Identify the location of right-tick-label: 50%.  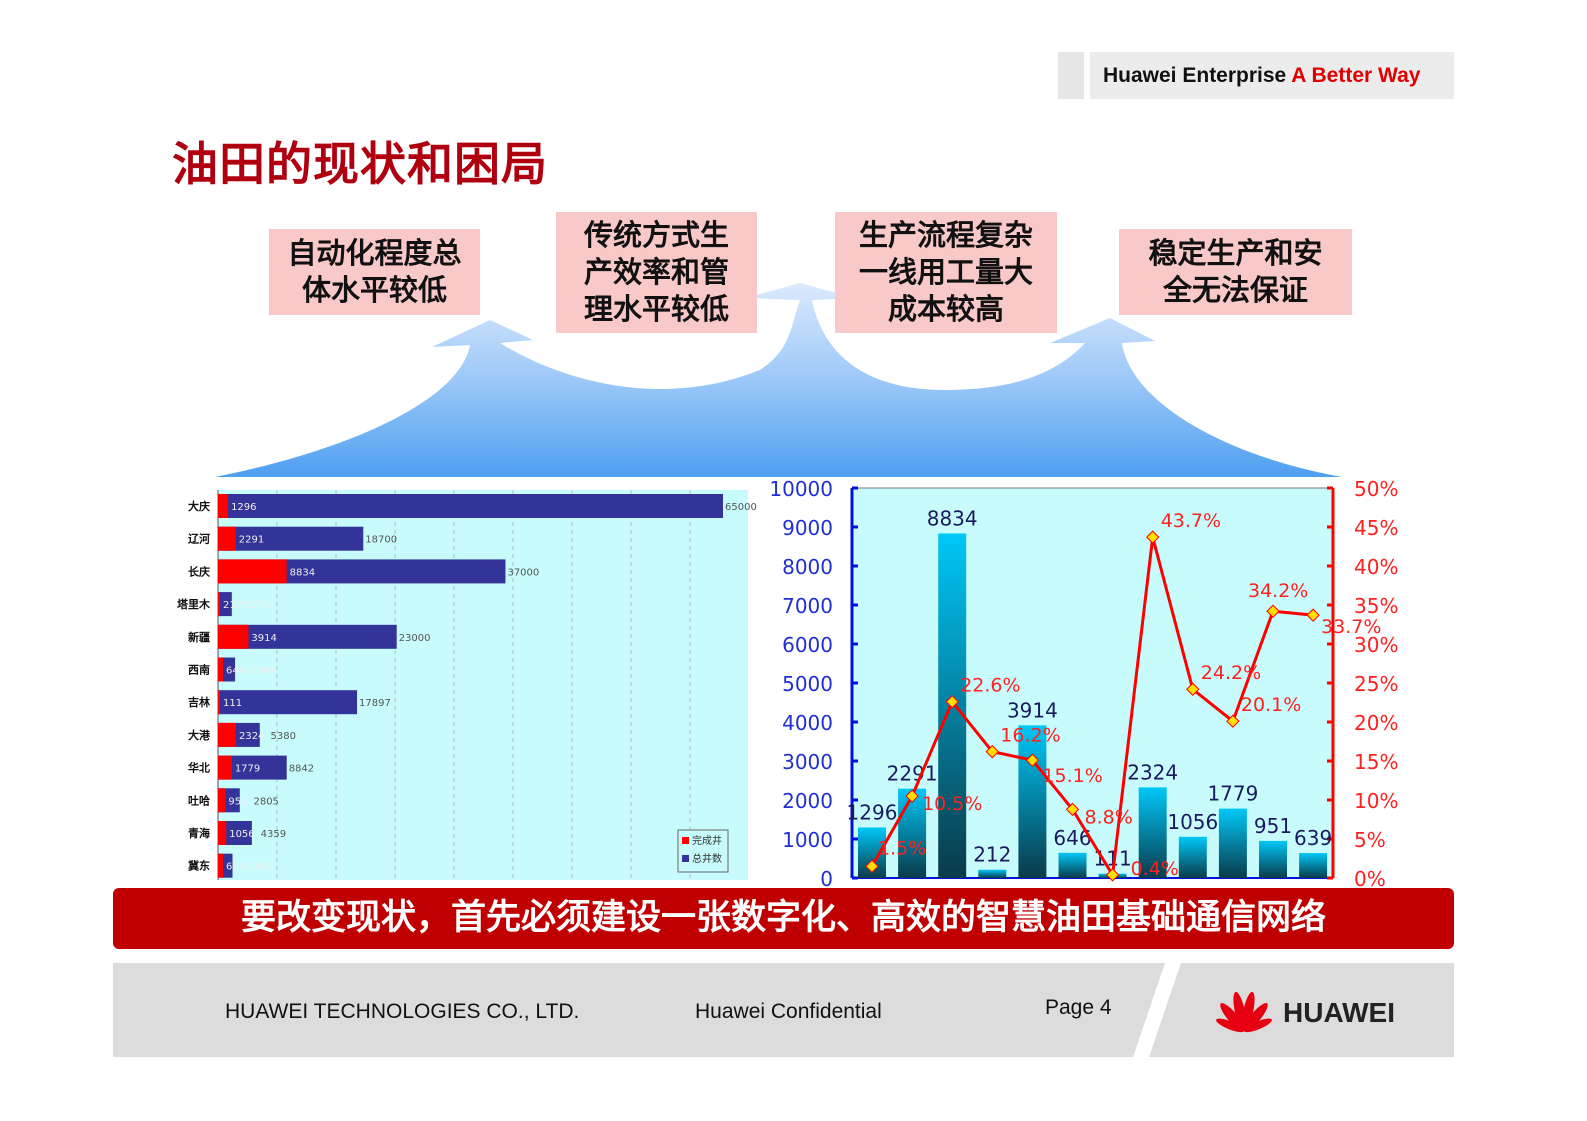
(1376, 489).